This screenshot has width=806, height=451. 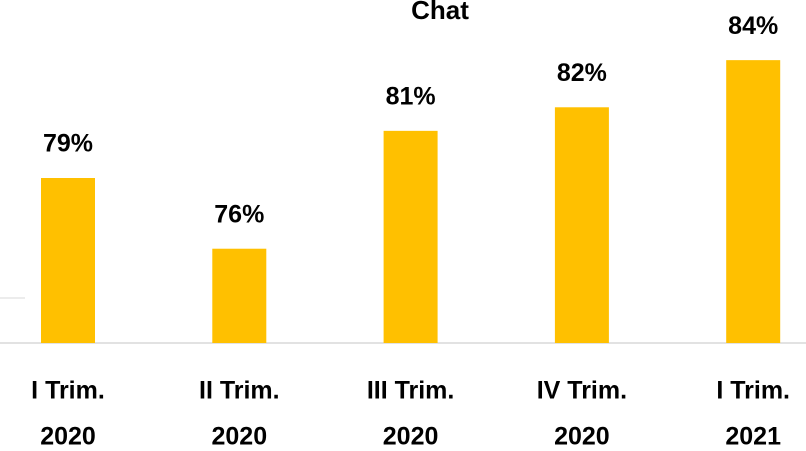 I want to click on chart-title: Chat, so click(x=440, y=12).